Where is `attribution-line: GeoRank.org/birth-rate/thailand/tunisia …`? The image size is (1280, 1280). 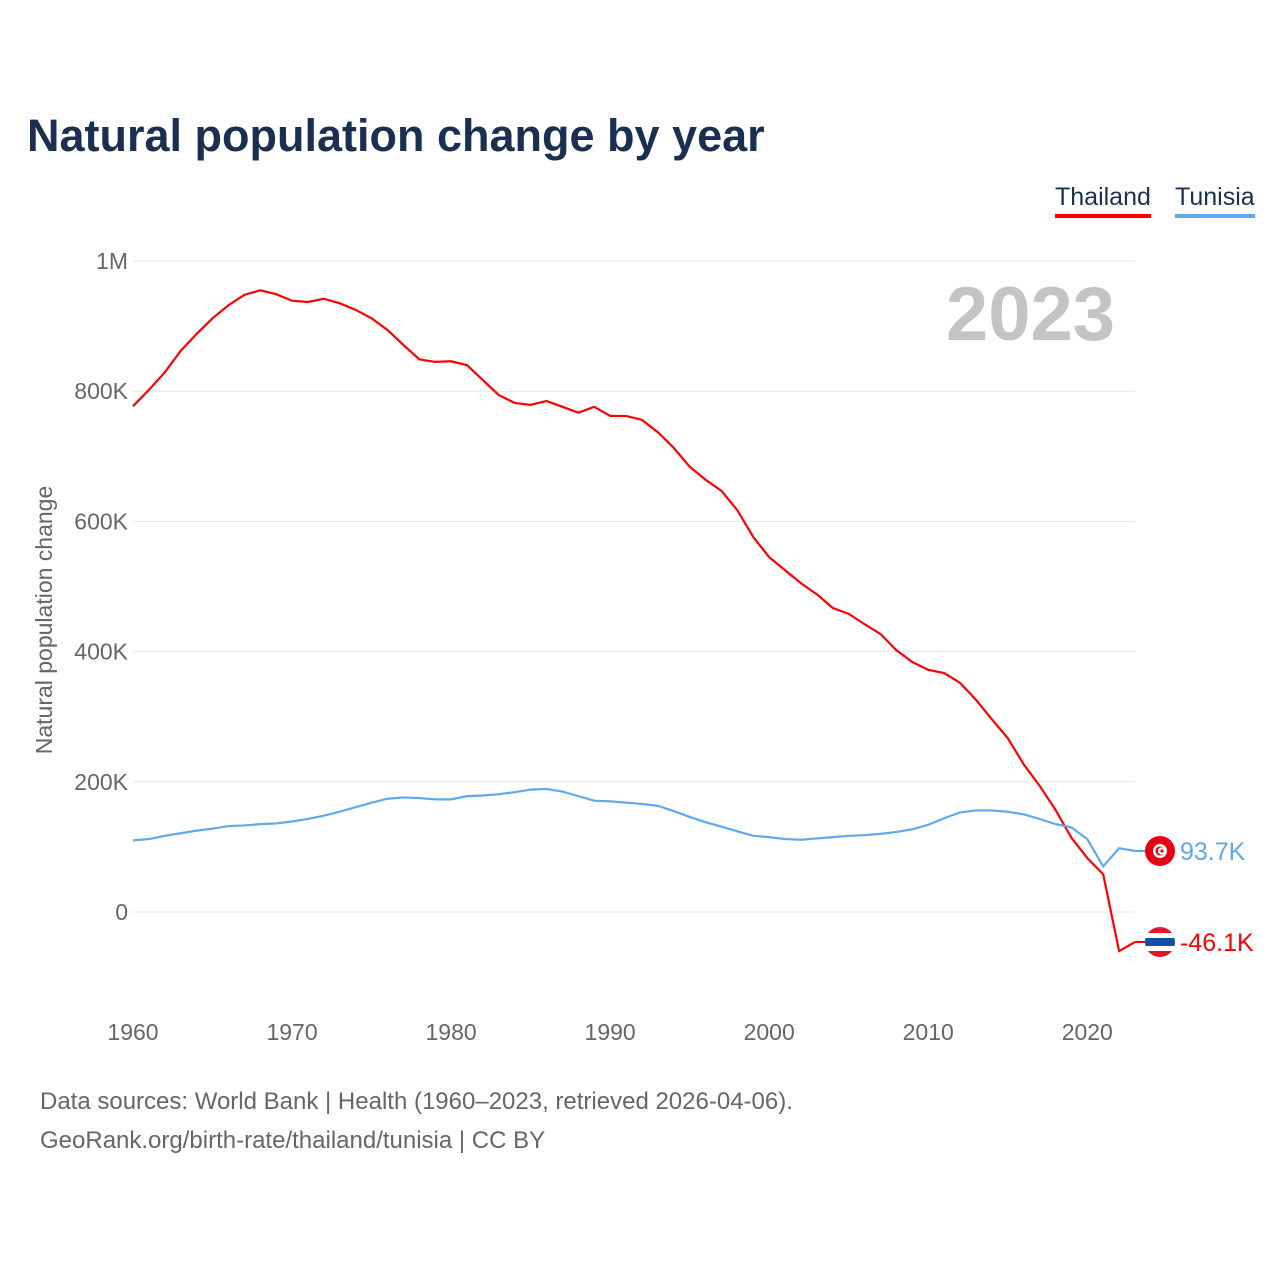
attribution-line: GeoRank.org/birth-rate/thailand/tunisia … is located at coordinates (293, 1140).